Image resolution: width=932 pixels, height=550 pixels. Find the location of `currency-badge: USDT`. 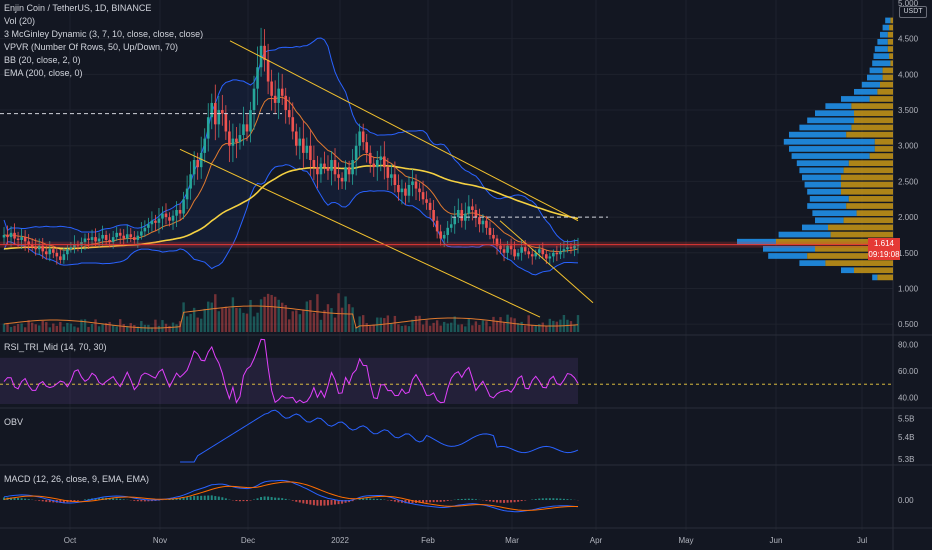

currency-badge: USDT is located at coordinates (913, 12).